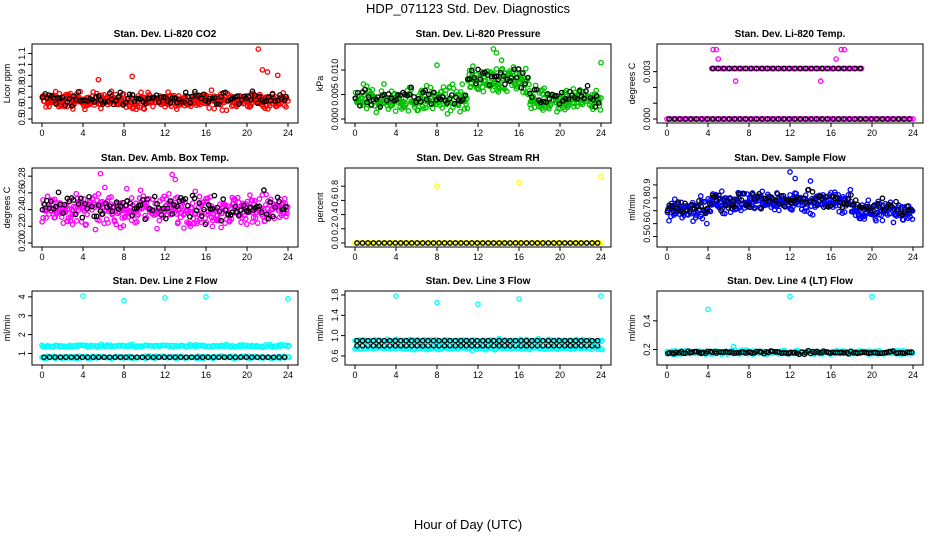 The width and height of the screenshot is (936, 540). What do you see at coordinates (22, 227) in the screenshot?
I see `y-tick-label: 0.22` at bounding box center [22, 227].